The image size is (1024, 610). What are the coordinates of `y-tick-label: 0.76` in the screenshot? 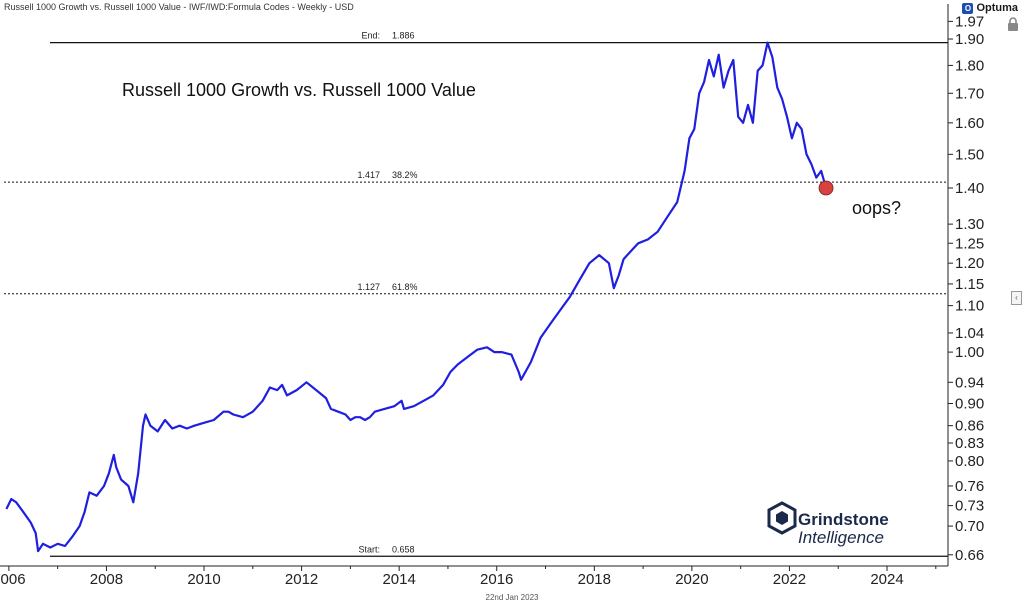 It's located at (969, 486).